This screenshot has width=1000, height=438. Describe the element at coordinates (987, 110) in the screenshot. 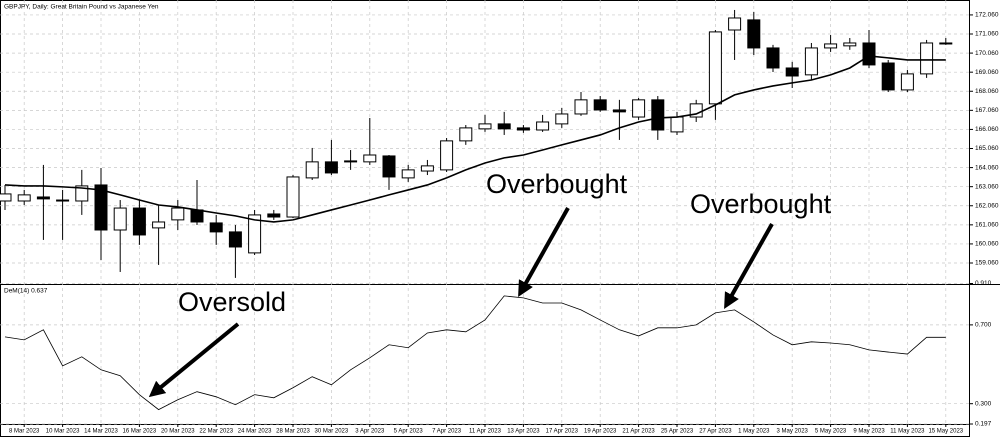

I see `y-tick-label: 167.060` at that location.